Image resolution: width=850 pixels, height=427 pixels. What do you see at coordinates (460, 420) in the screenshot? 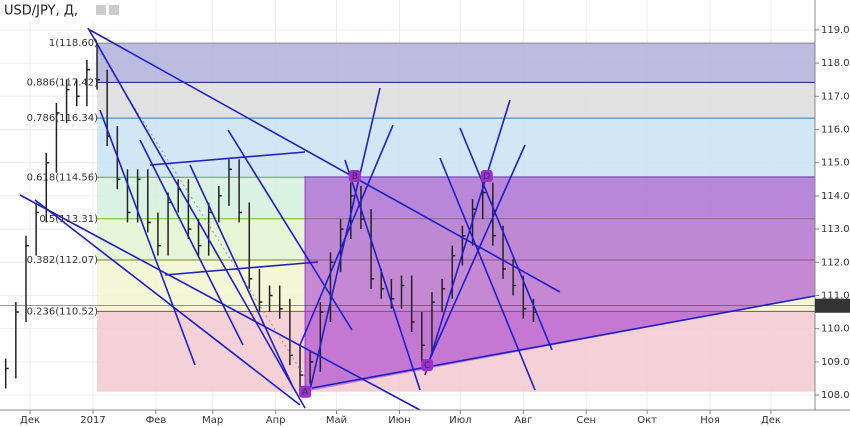
I see `x-tick-label: Июл` at bounding box center [460, 420].